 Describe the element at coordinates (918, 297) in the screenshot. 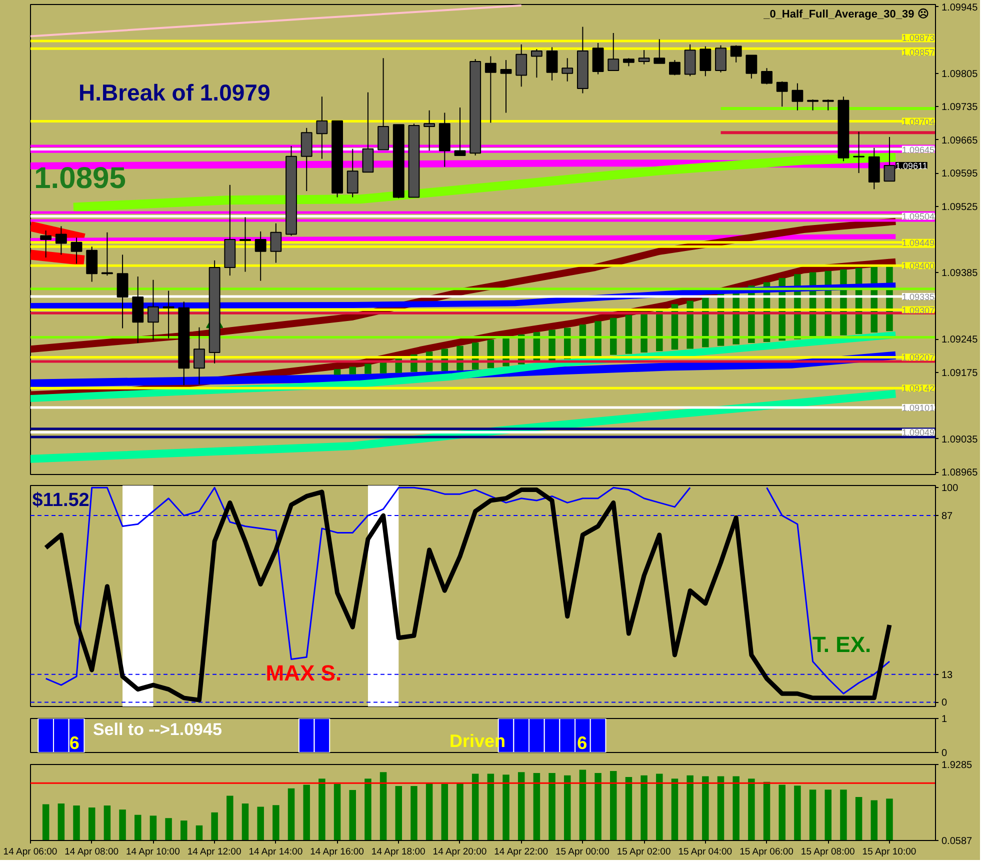

I see `ref-line-label: 1.09335` at that location.